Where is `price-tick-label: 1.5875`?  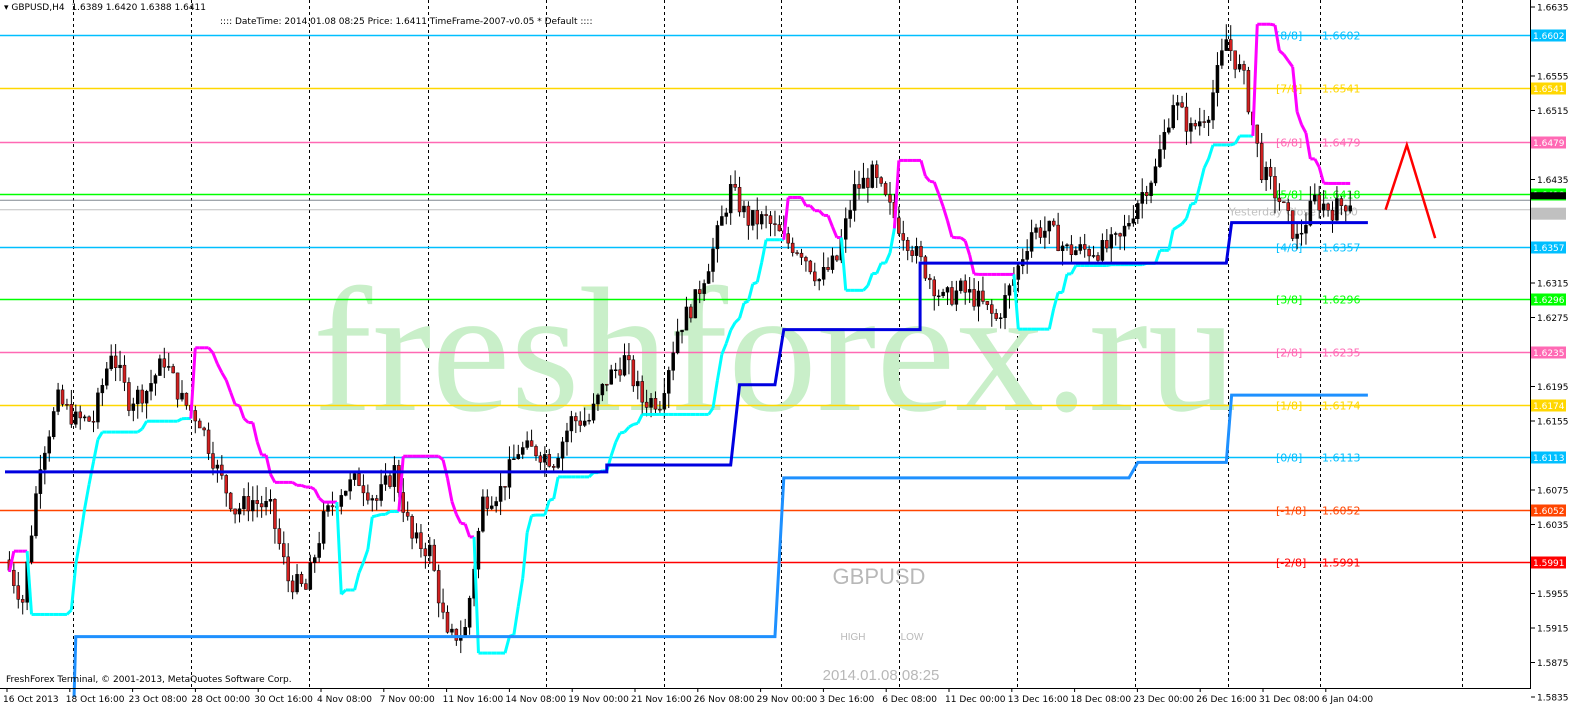 price-tick-label: 1.5875 is located at coordinates (1553, 664).